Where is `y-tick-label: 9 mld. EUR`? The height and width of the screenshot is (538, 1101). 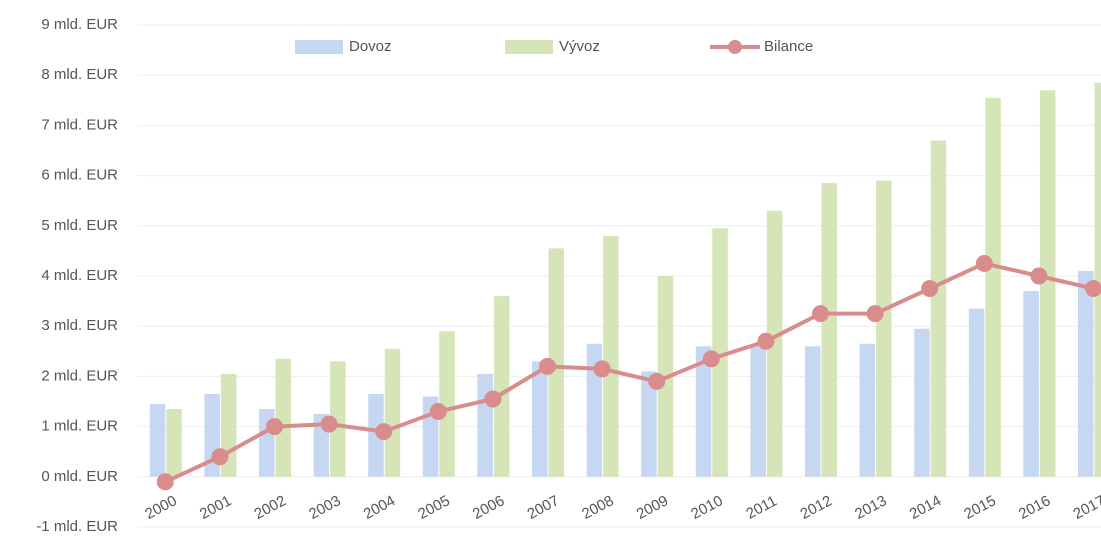
y-tick-label: 9 mld. EUR is located at coordinates (79, 24).